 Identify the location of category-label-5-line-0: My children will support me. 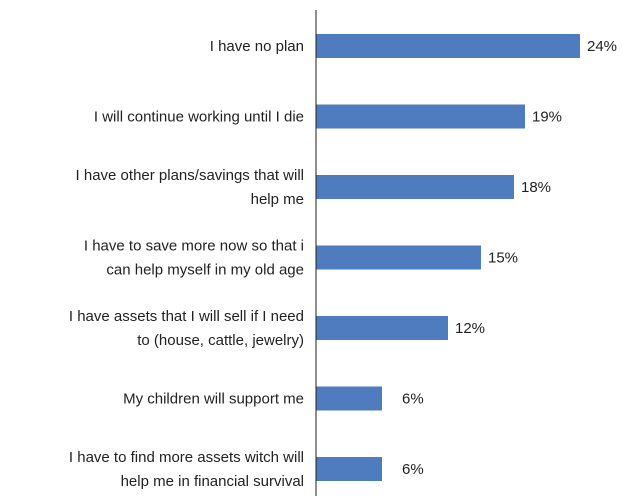
(213, 399).